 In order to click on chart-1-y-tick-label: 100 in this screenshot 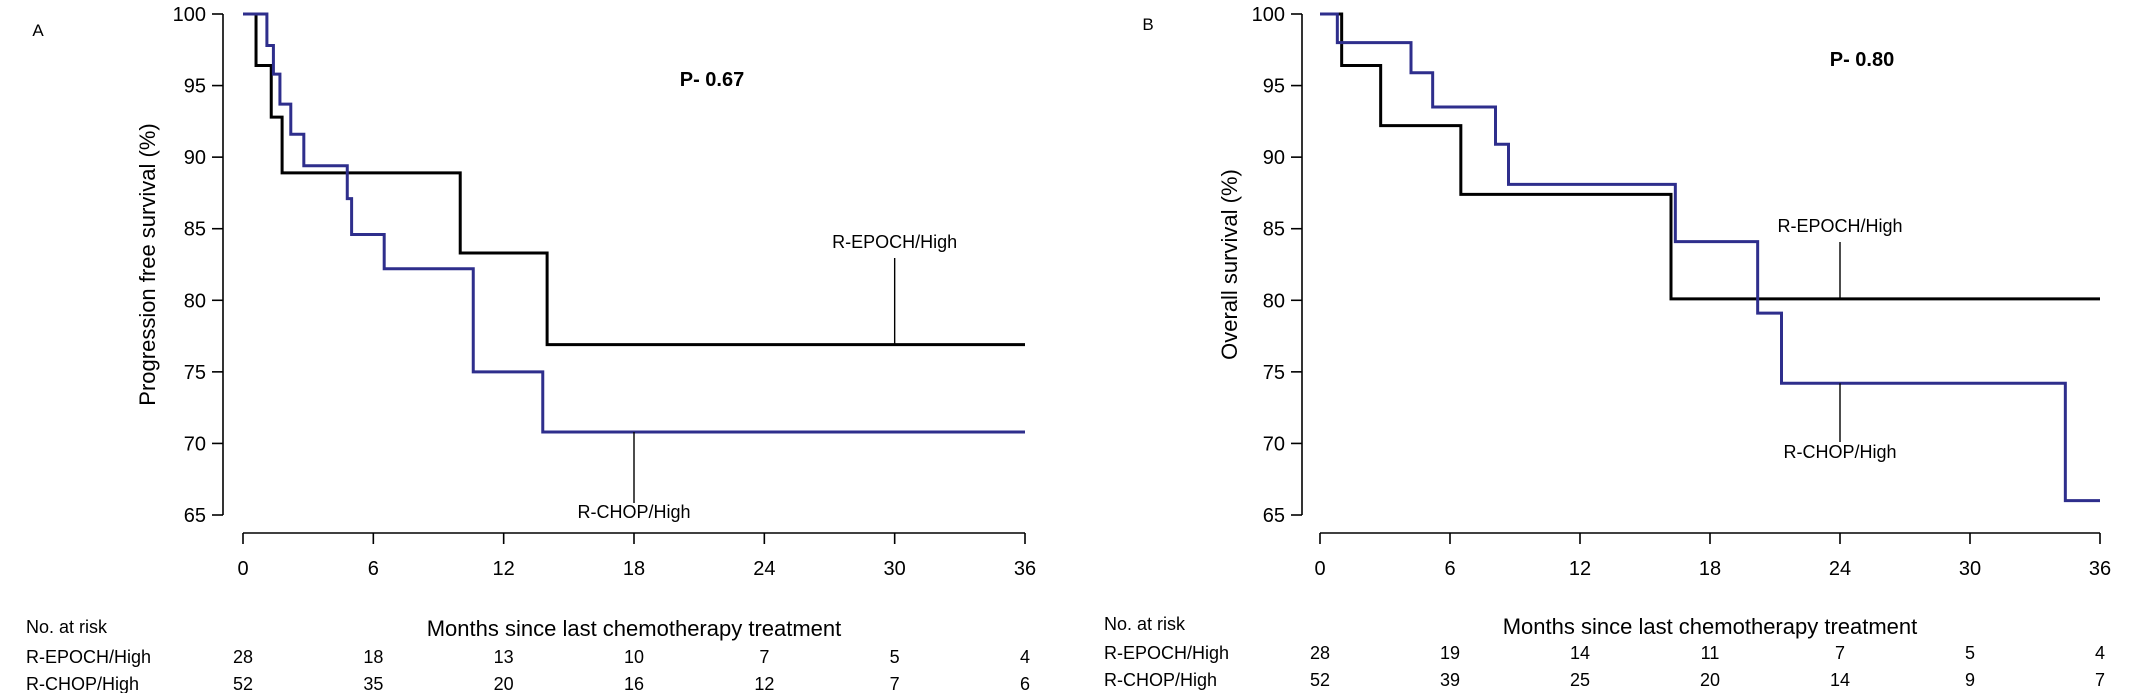, I will do `click(189, 15)`.